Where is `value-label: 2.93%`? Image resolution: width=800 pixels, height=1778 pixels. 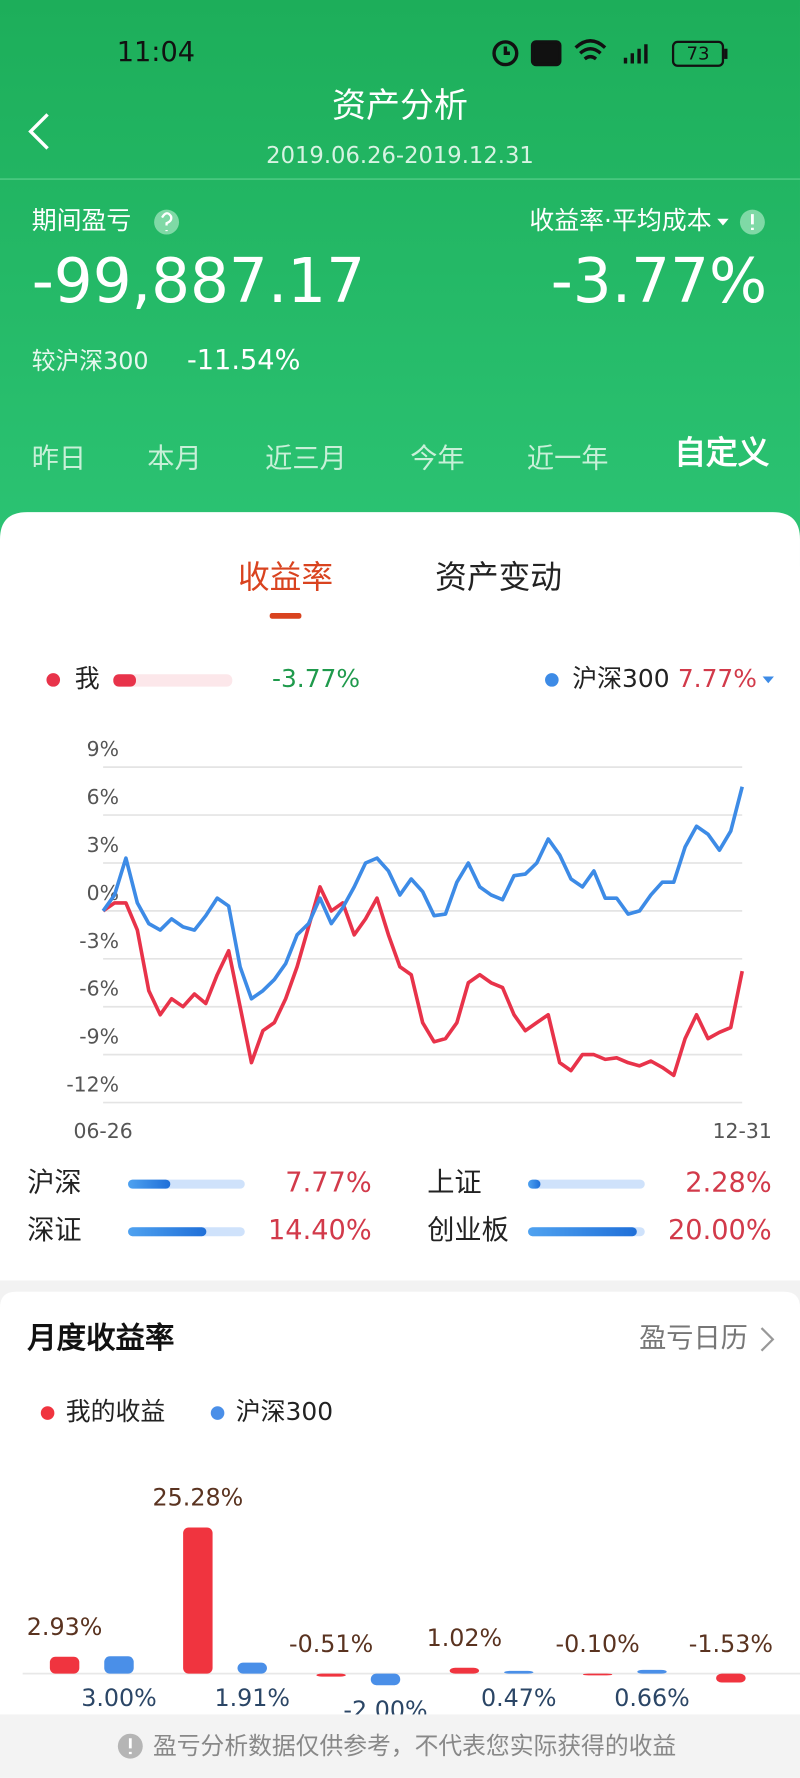 value-label: 2.93% is located at coordinates (65, 1627).